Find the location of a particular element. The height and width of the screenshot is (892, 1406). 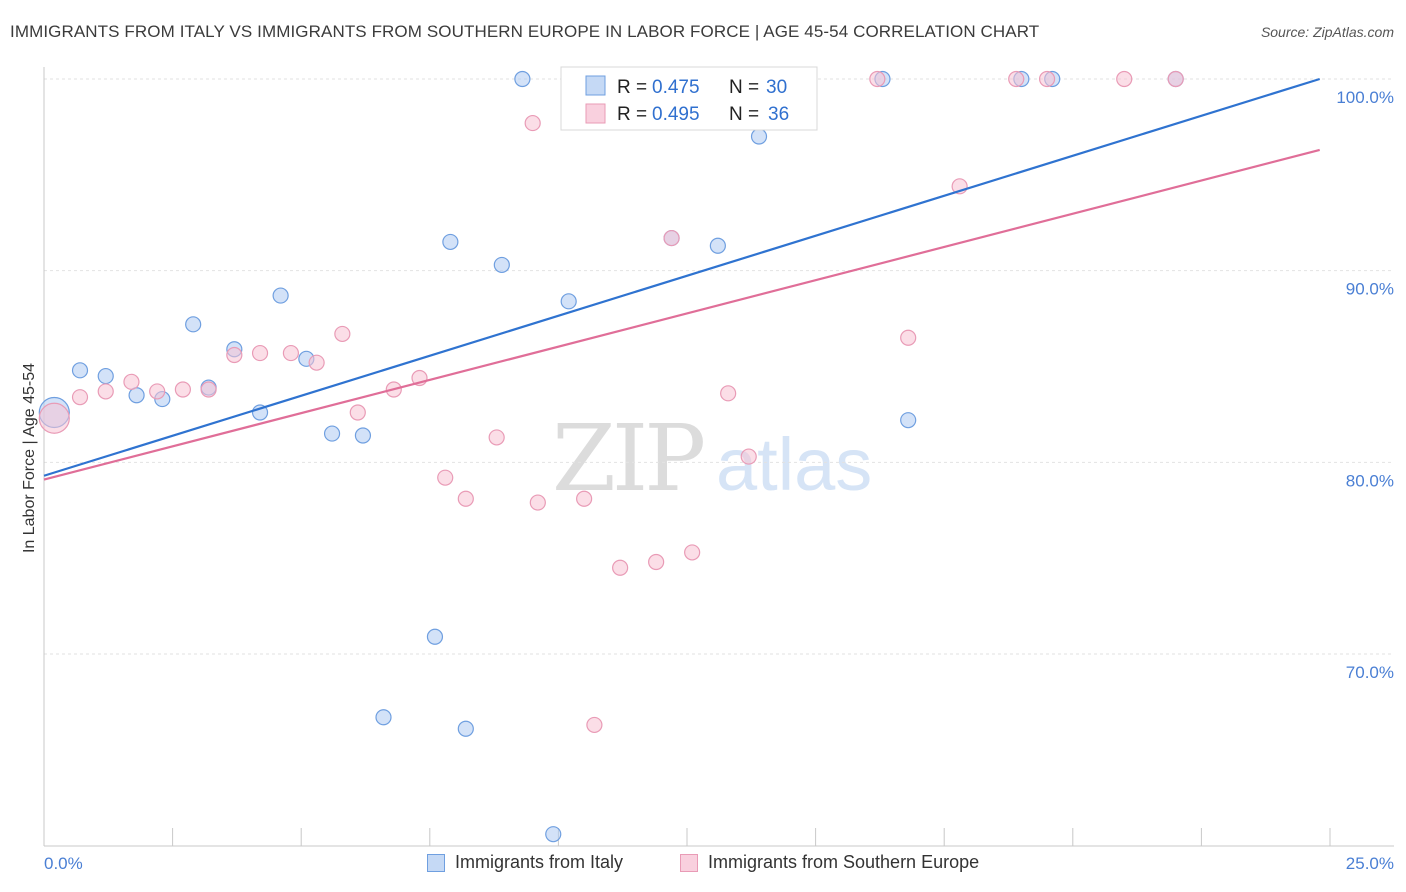

y-tick-label-70: 70.0% is located at coordinates (1370, 672).